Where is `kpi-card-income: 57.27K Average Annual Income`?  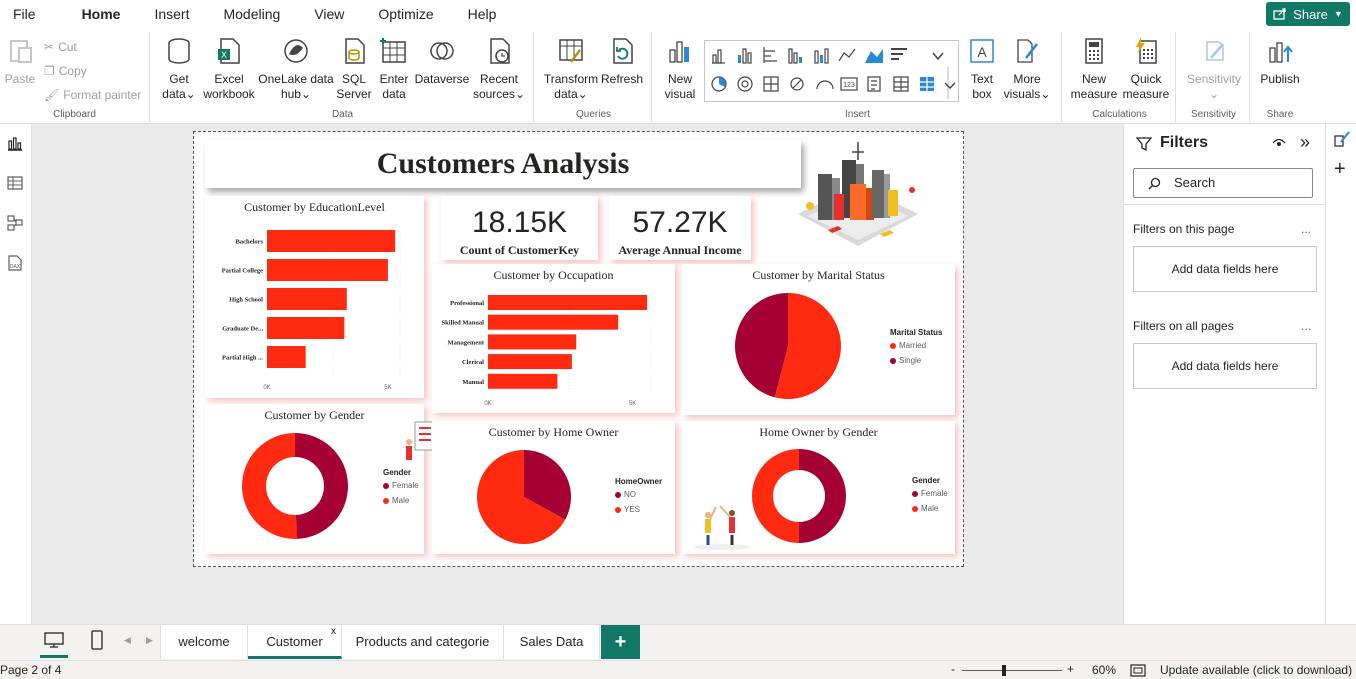 kpi-card-income: 57.27K Average Annual Income is located at coordinates (680, 228).